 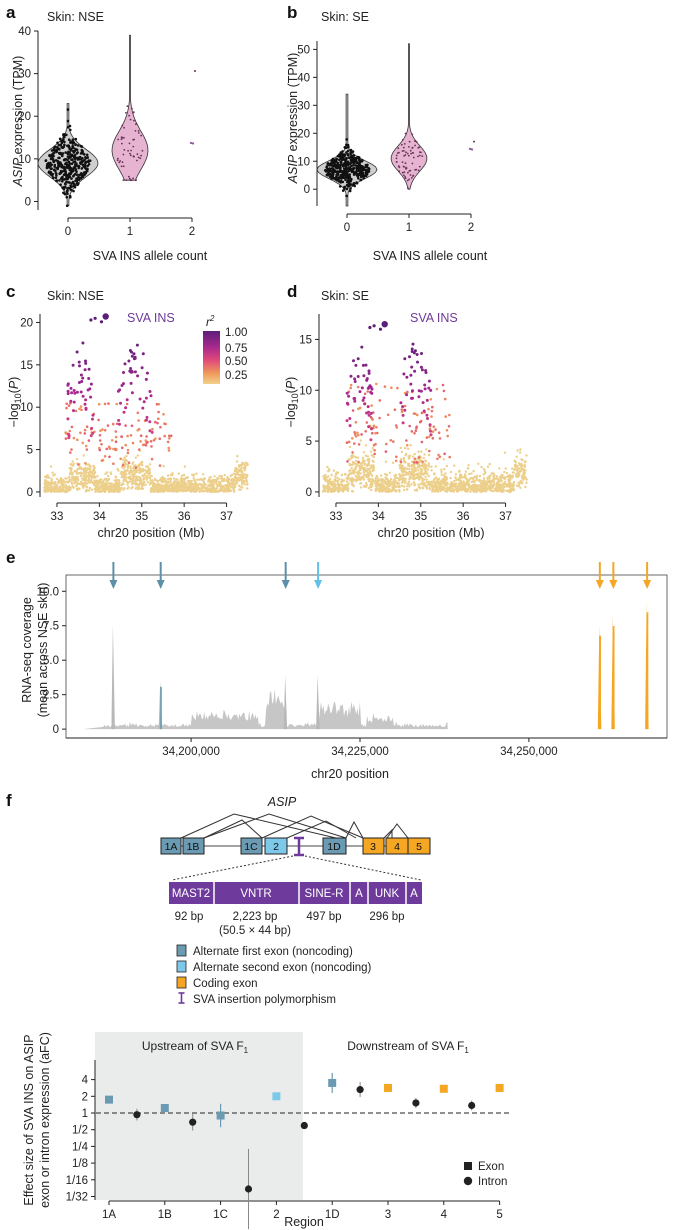 What do you see at coordinates (80, 1164) in the screenshot?
I see `y-tick-label: 1/8` at bounding box center [80, 1164].